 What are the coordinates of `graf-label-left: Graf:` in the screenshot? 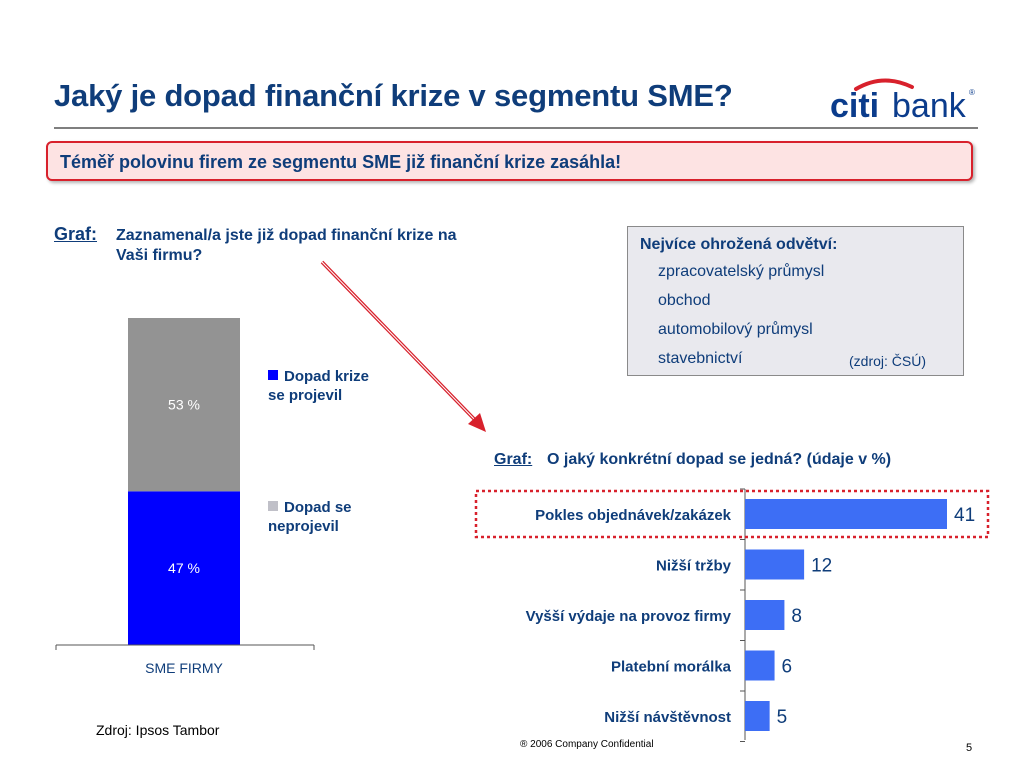 It's located at (76, 234).